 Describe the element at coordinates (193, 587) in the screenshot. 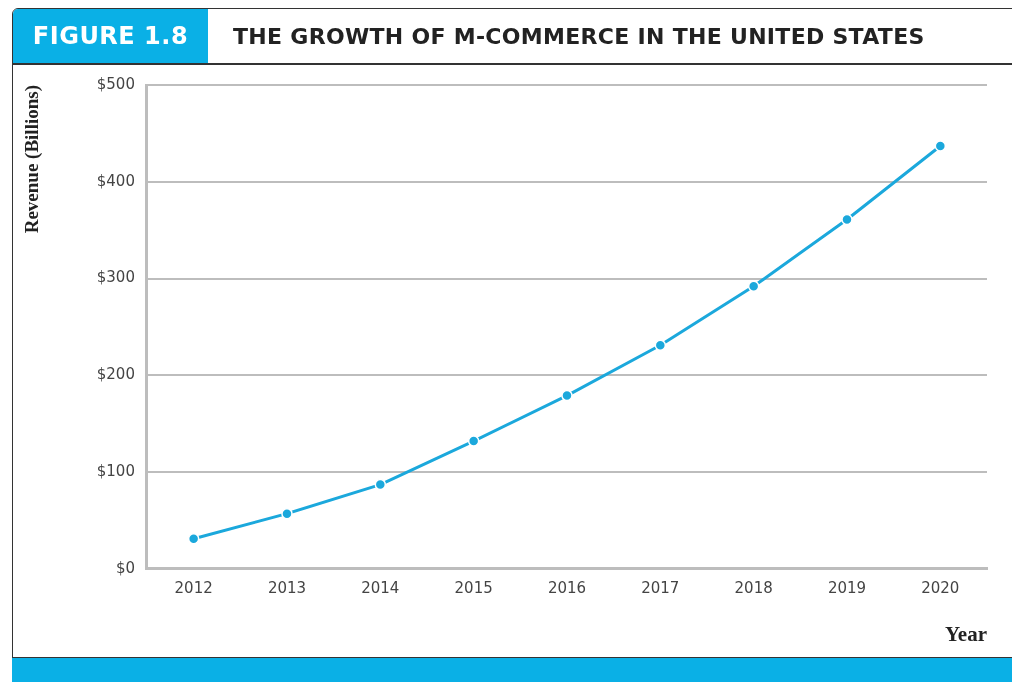

I see `x-tick-label: 2012` at that location.